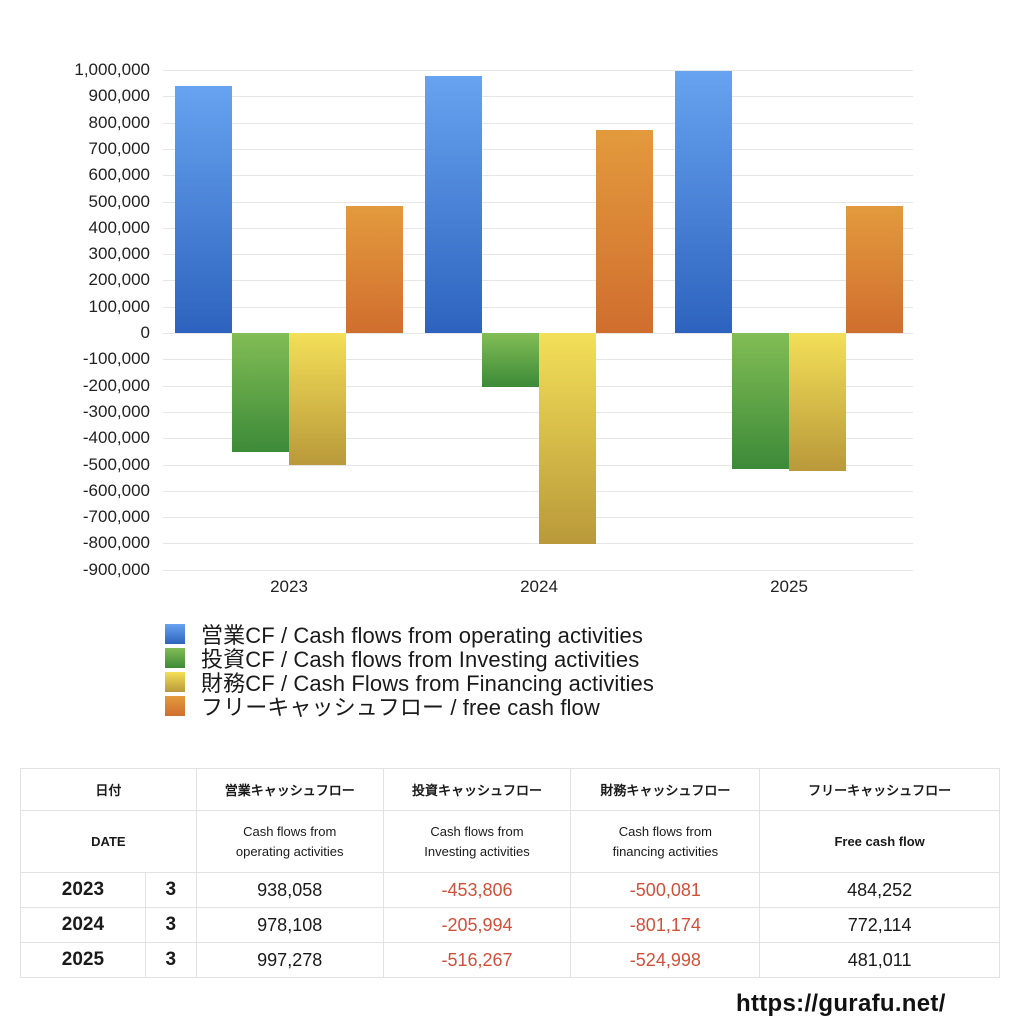  Describe the element at coordinates (665, 960) in the screenshot. I see `financing-cell: -524,998` at that location.